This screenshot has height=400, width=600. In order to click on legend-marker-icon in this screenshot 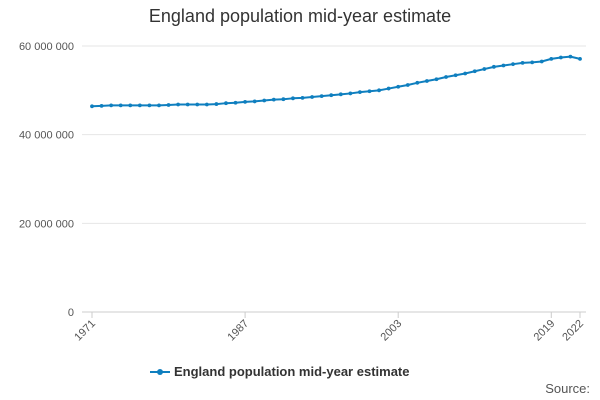, I will do `click(160, 372)`.